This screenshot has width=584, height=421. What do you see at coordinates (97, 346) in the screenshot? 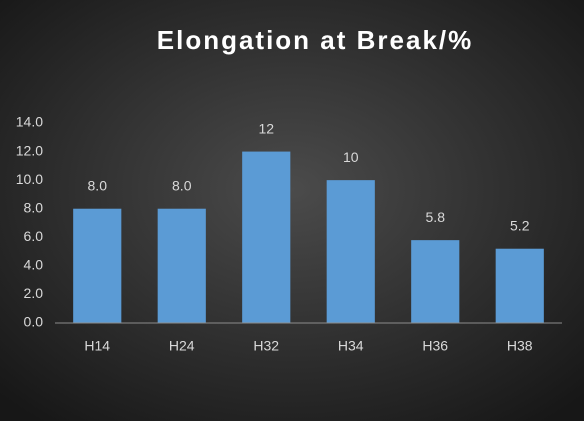
I see `x-tick-label: H14` at bounding box center [97, 346].